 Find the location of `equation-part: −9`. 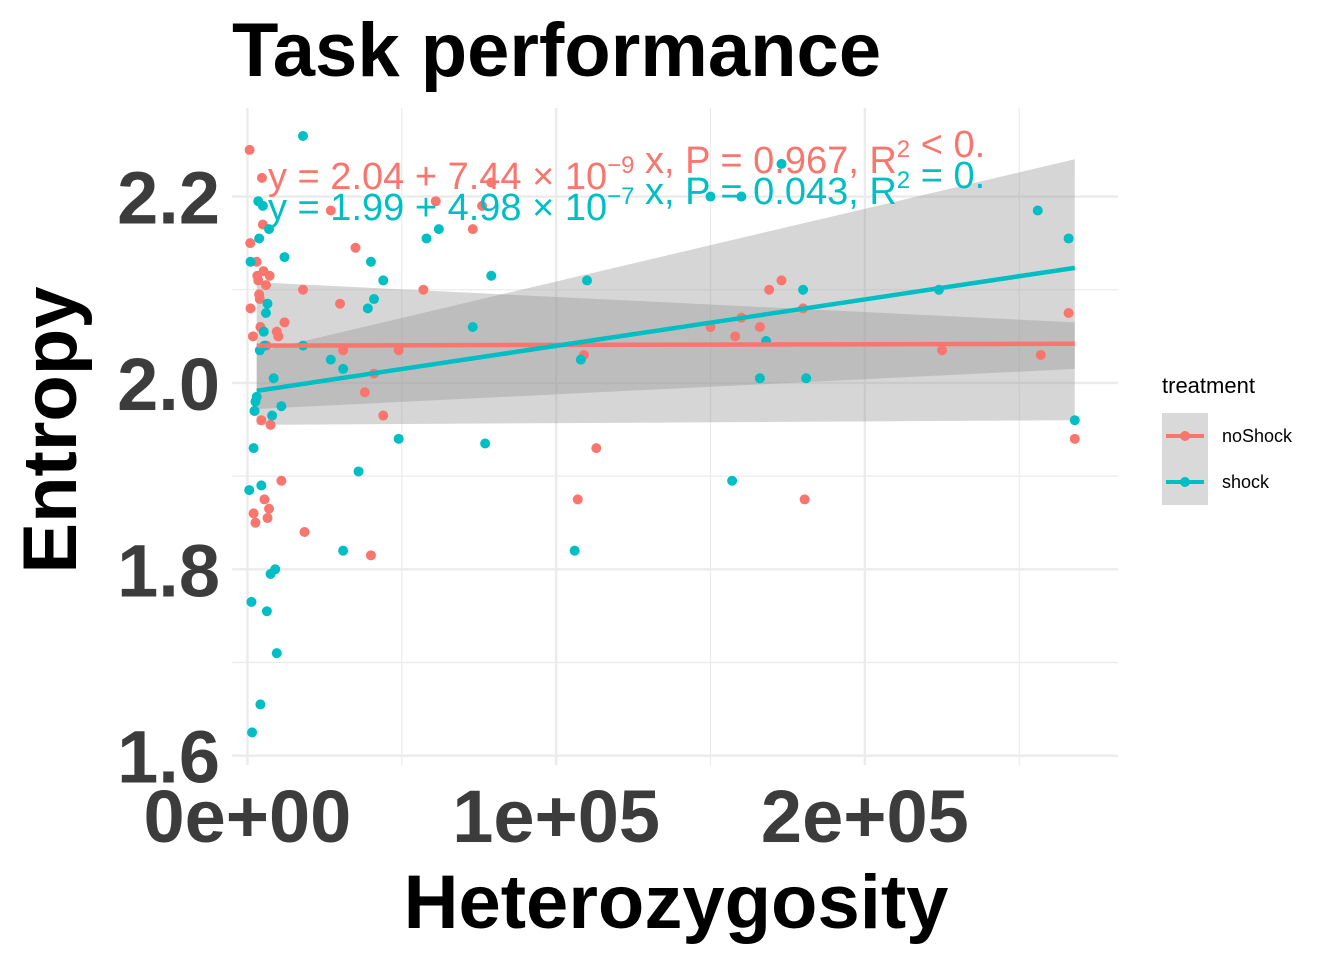

equation-part: −9 is located at coordinates (620, 165).